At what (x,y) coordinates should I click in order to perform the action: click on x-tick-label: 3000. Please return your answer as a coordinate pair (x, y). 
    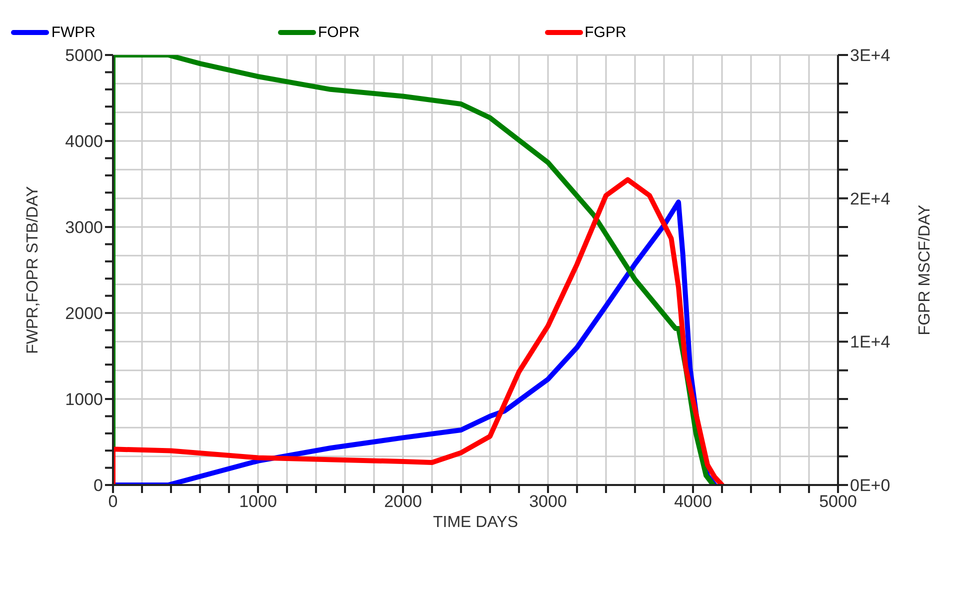
    Looking at the image, I should click on (548, 502).